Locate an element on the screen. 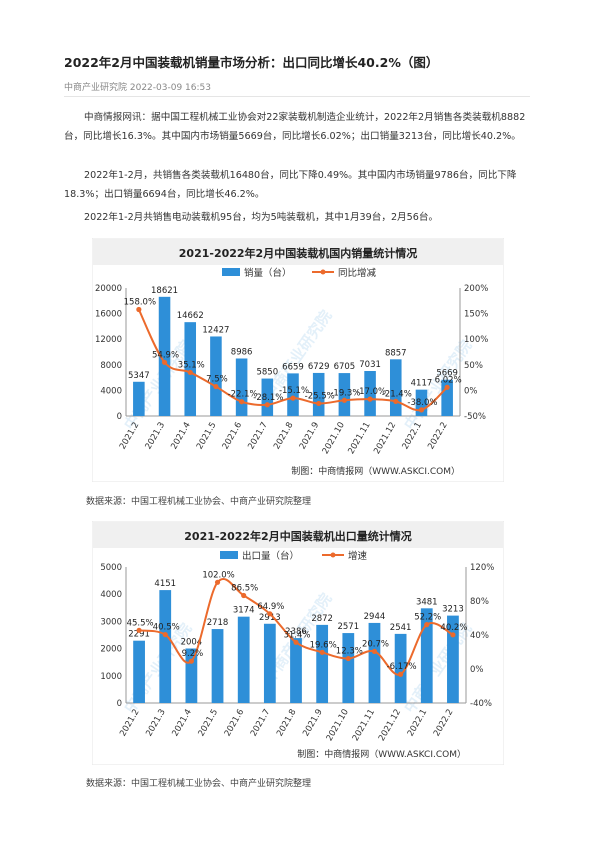 This screenshot has width=595, height=842. bar-value-label: 2718 is located at coordinates (218, 623).